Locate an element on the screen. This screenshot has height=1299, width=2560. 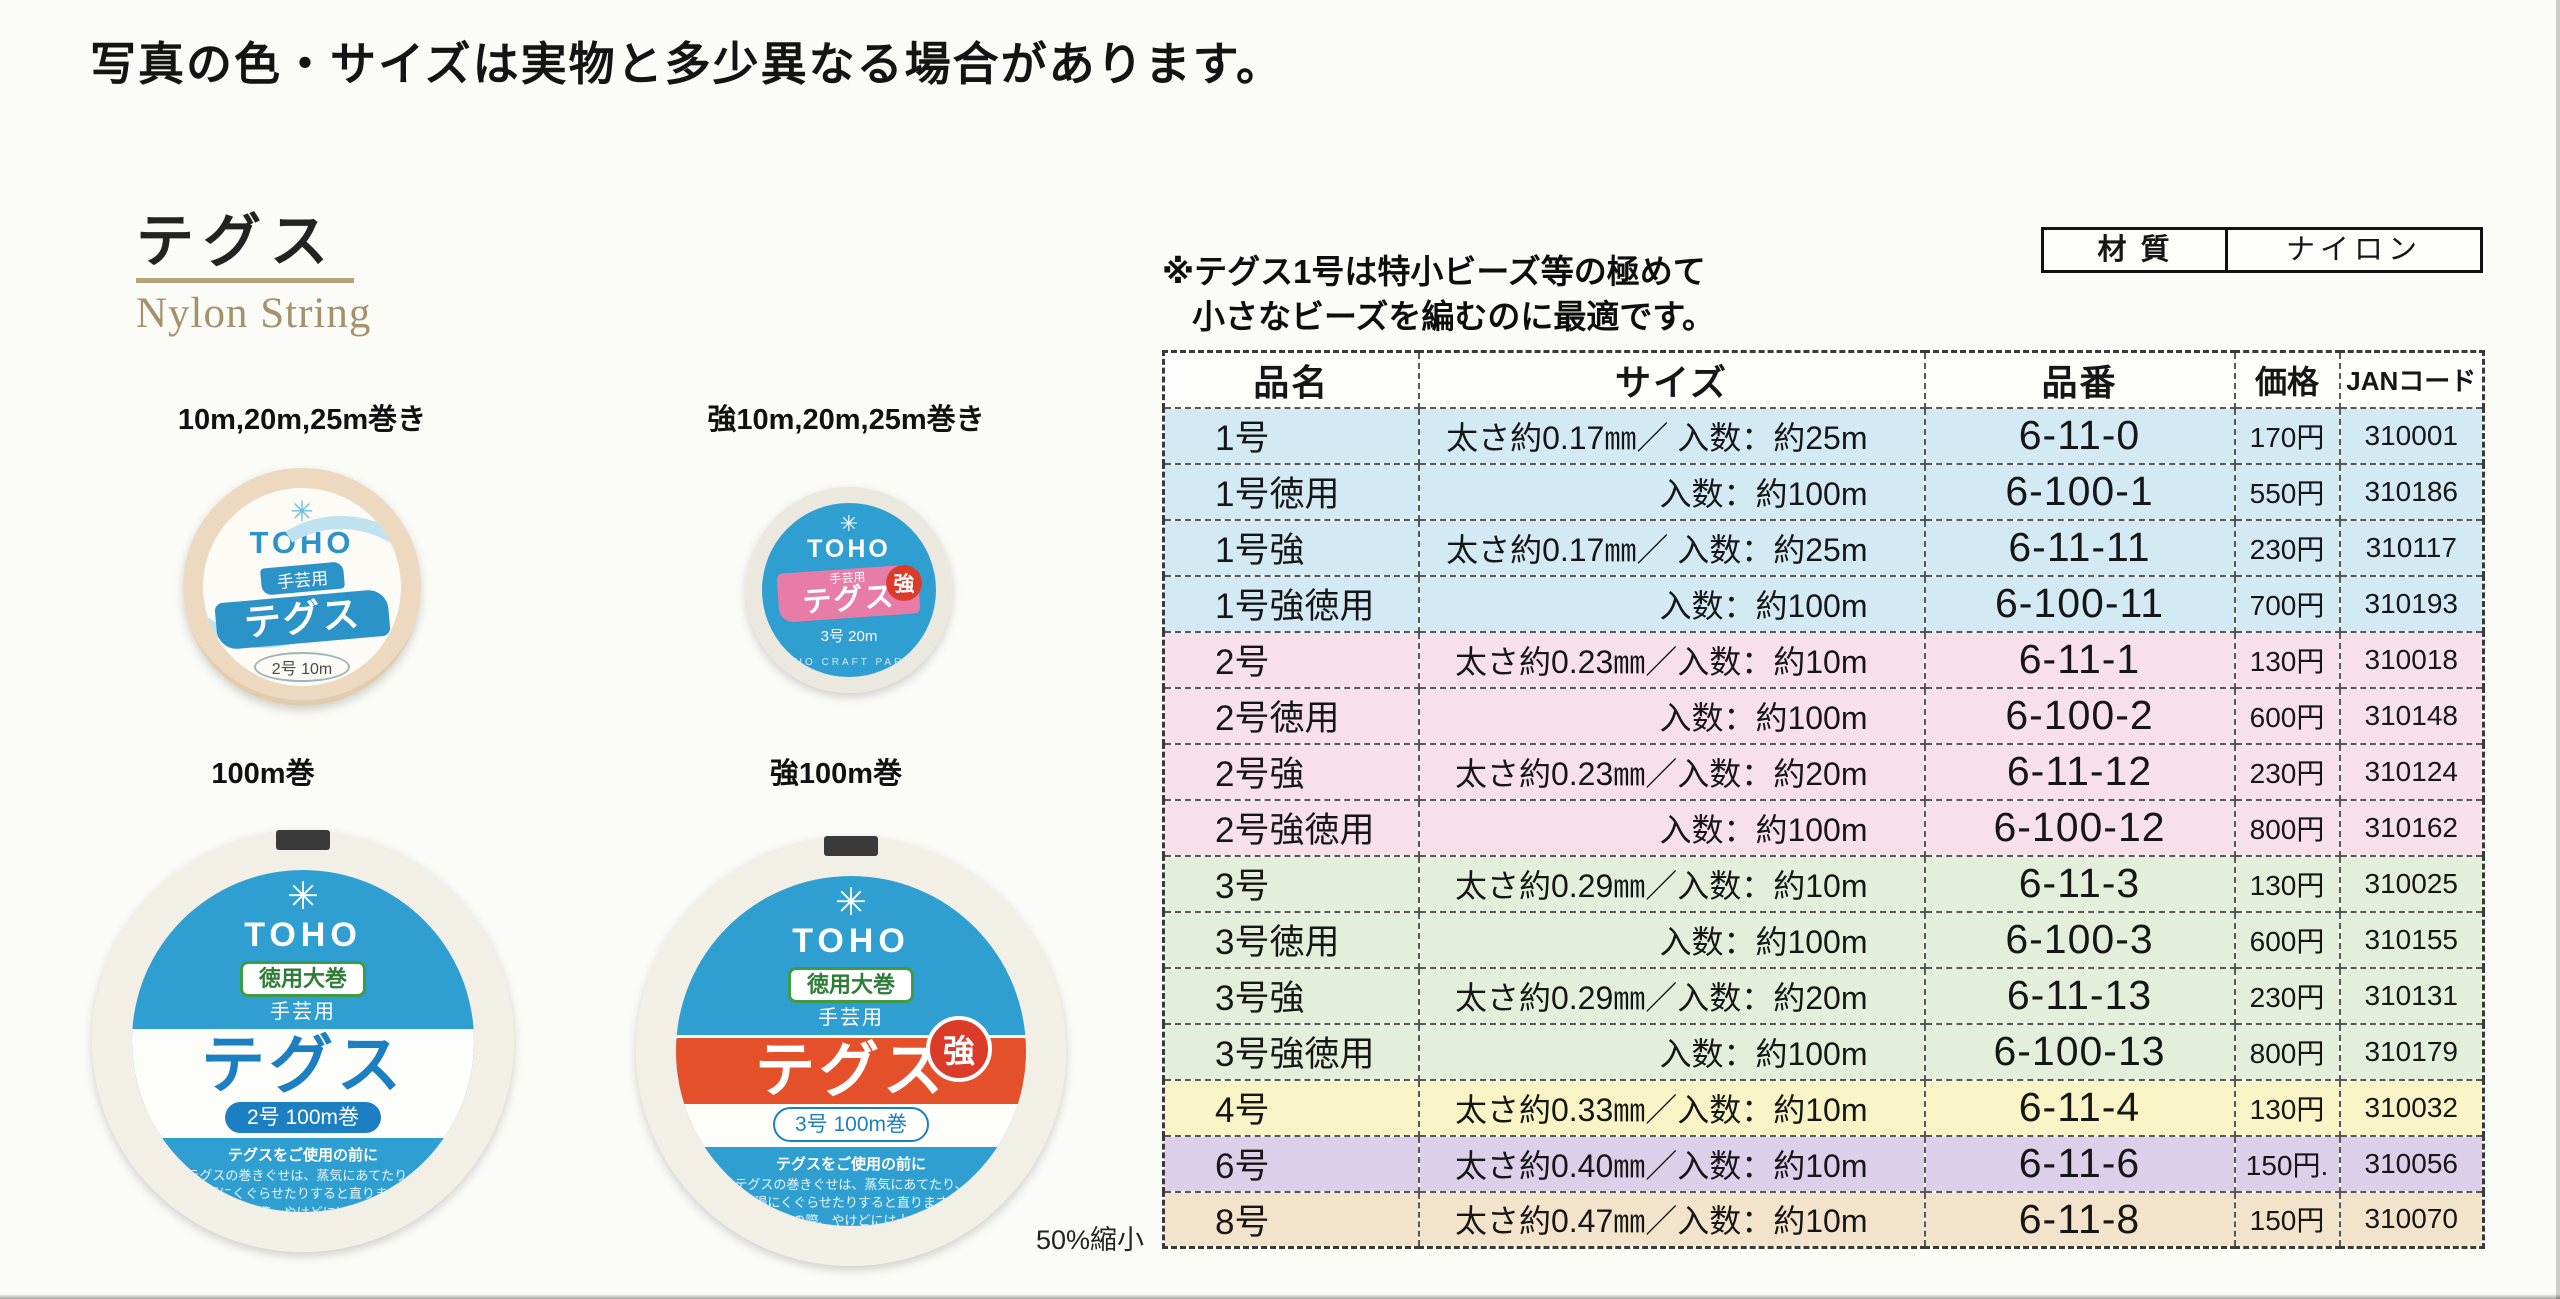
table-row: 4号 太さ約0.33㎜／入数：約10m 6-11-4 130円 310032 is located at coordinates (1823, 1107).